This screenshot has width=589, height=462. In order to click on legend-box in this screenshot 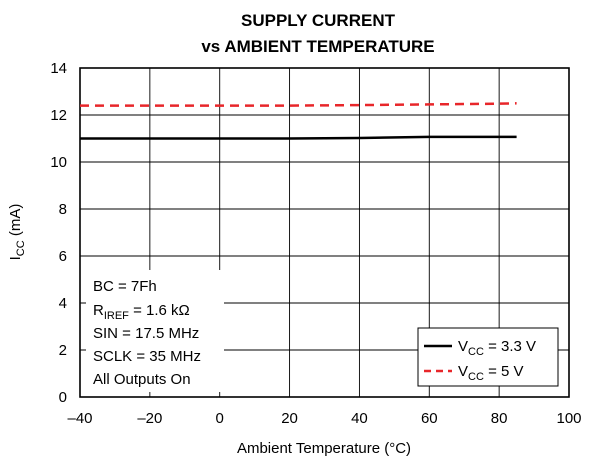, I will do `click(488, 357)`.